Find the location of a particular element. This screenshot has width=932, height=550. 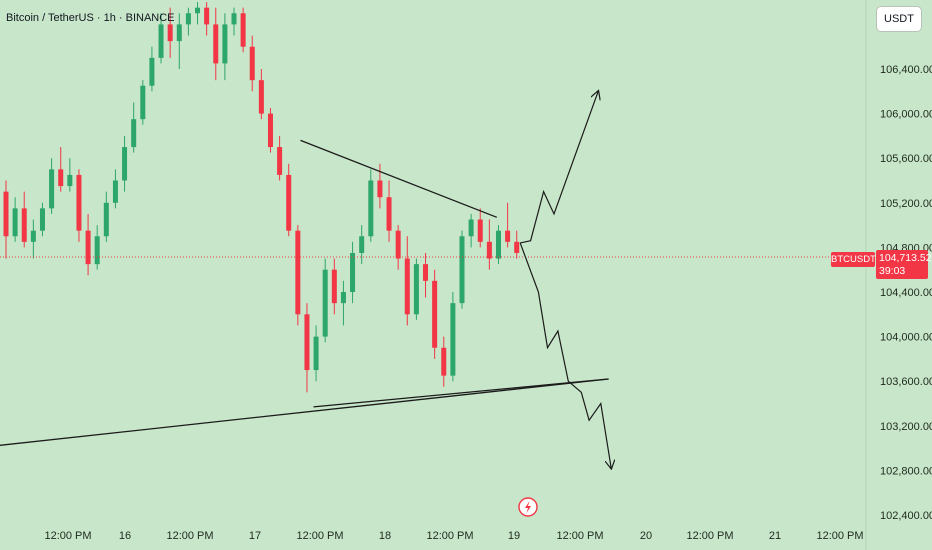

price-tick-label: 106,400.00 is located at coordinates (906, 70).